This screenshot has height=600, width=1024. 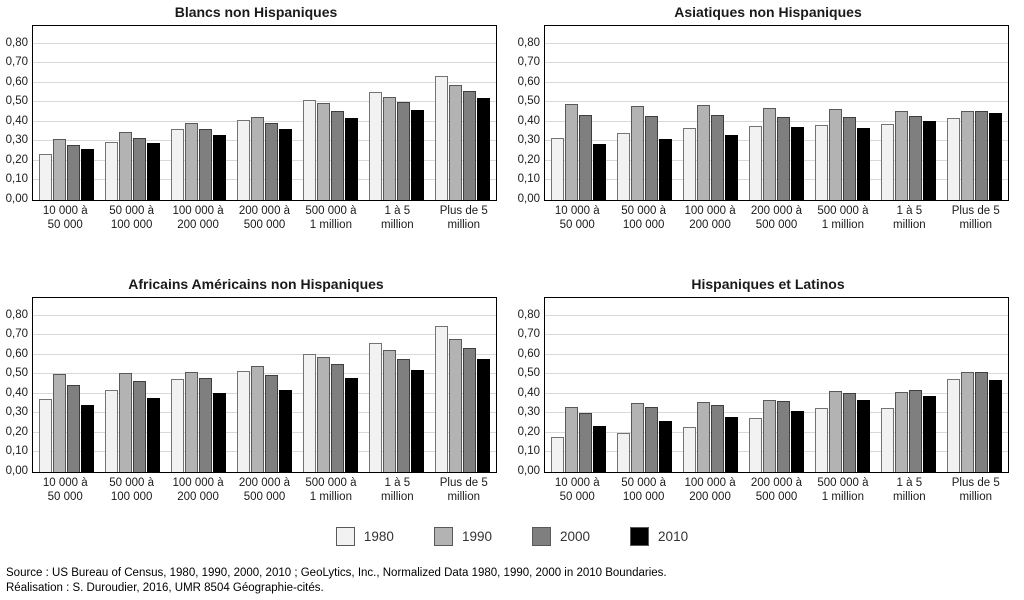 What do you see at coordinates (768, 12) in the screenshot?
I see `panel-title: Asiatiques non Hispaniques` at bounding box center [768, 12].